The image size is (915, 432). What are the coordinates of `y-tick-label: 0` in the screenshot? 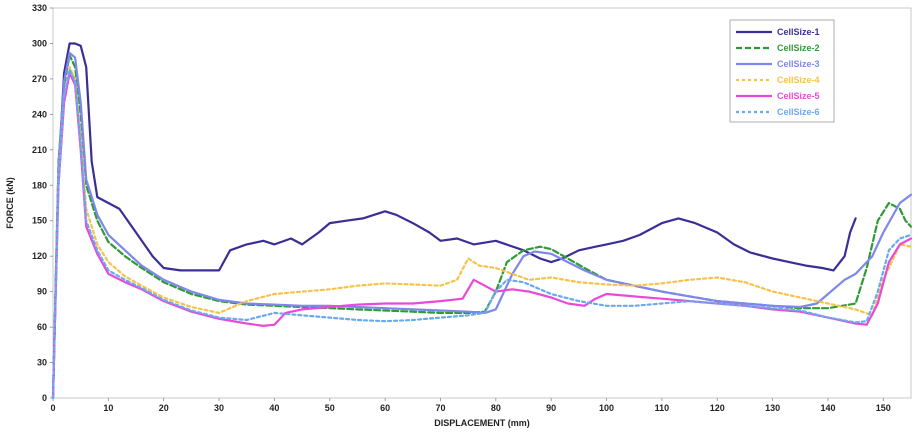 It's located at (44, 398).